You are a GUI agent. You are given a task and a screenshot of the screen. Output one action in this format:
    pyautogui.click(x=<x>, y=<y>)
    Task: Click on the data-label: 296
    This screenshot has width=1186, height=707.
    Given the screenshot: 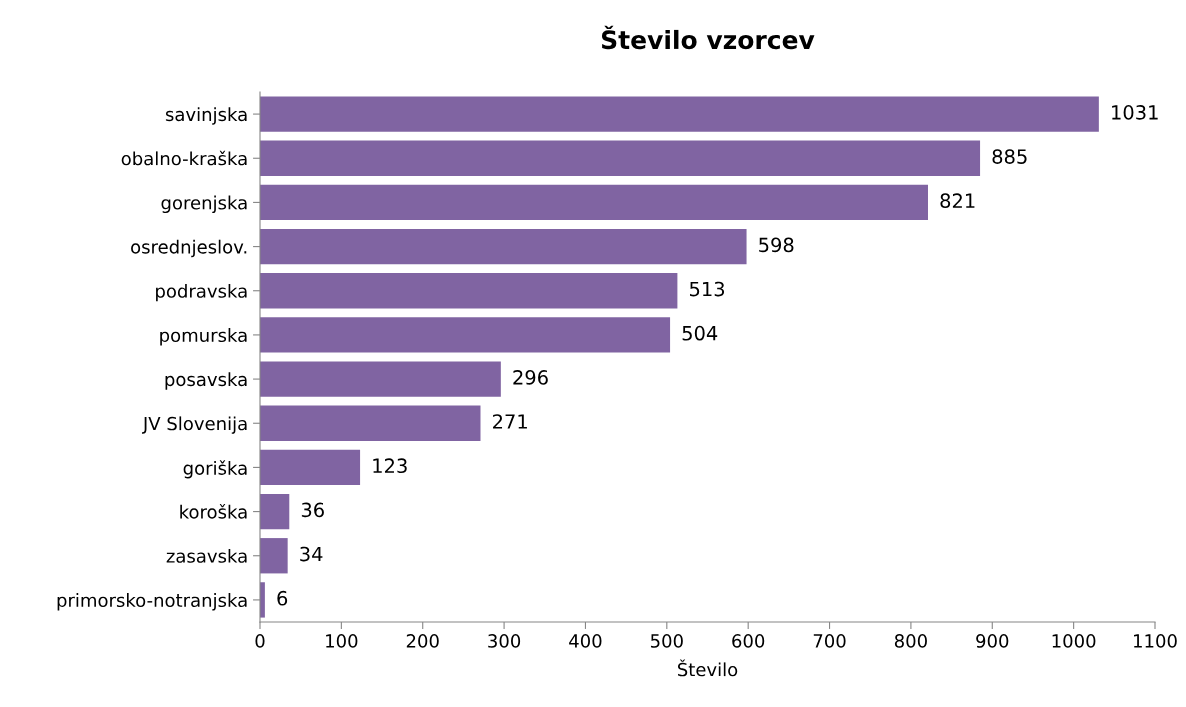 What is the action you would take?
    pyautogui.click(x=530, y=377)
    